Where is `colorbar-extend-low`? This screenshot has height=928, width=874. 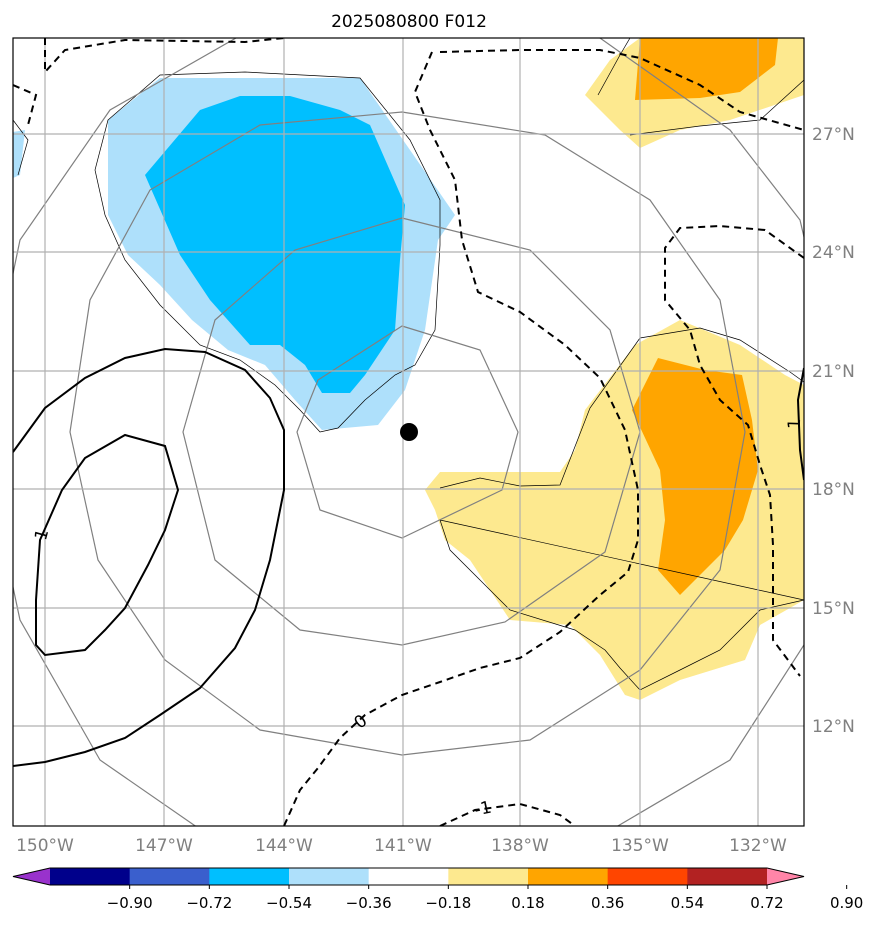 colorbar-extend-low is located at coordinates (31, 876).